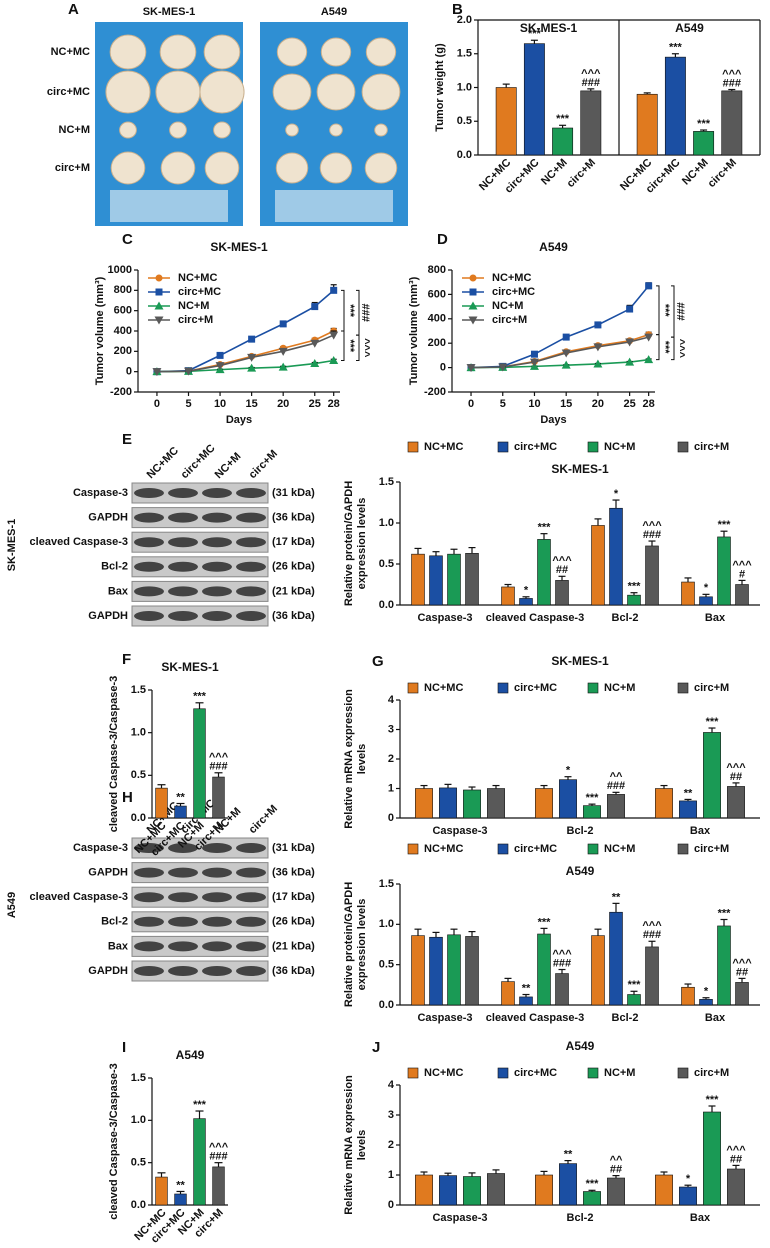 This screenshot has height=1248, width=770. What do you see at coordinates (386, 605) in the screenshot?
I see `y-tick-label: 0.0` at bounding box center [386, 605].